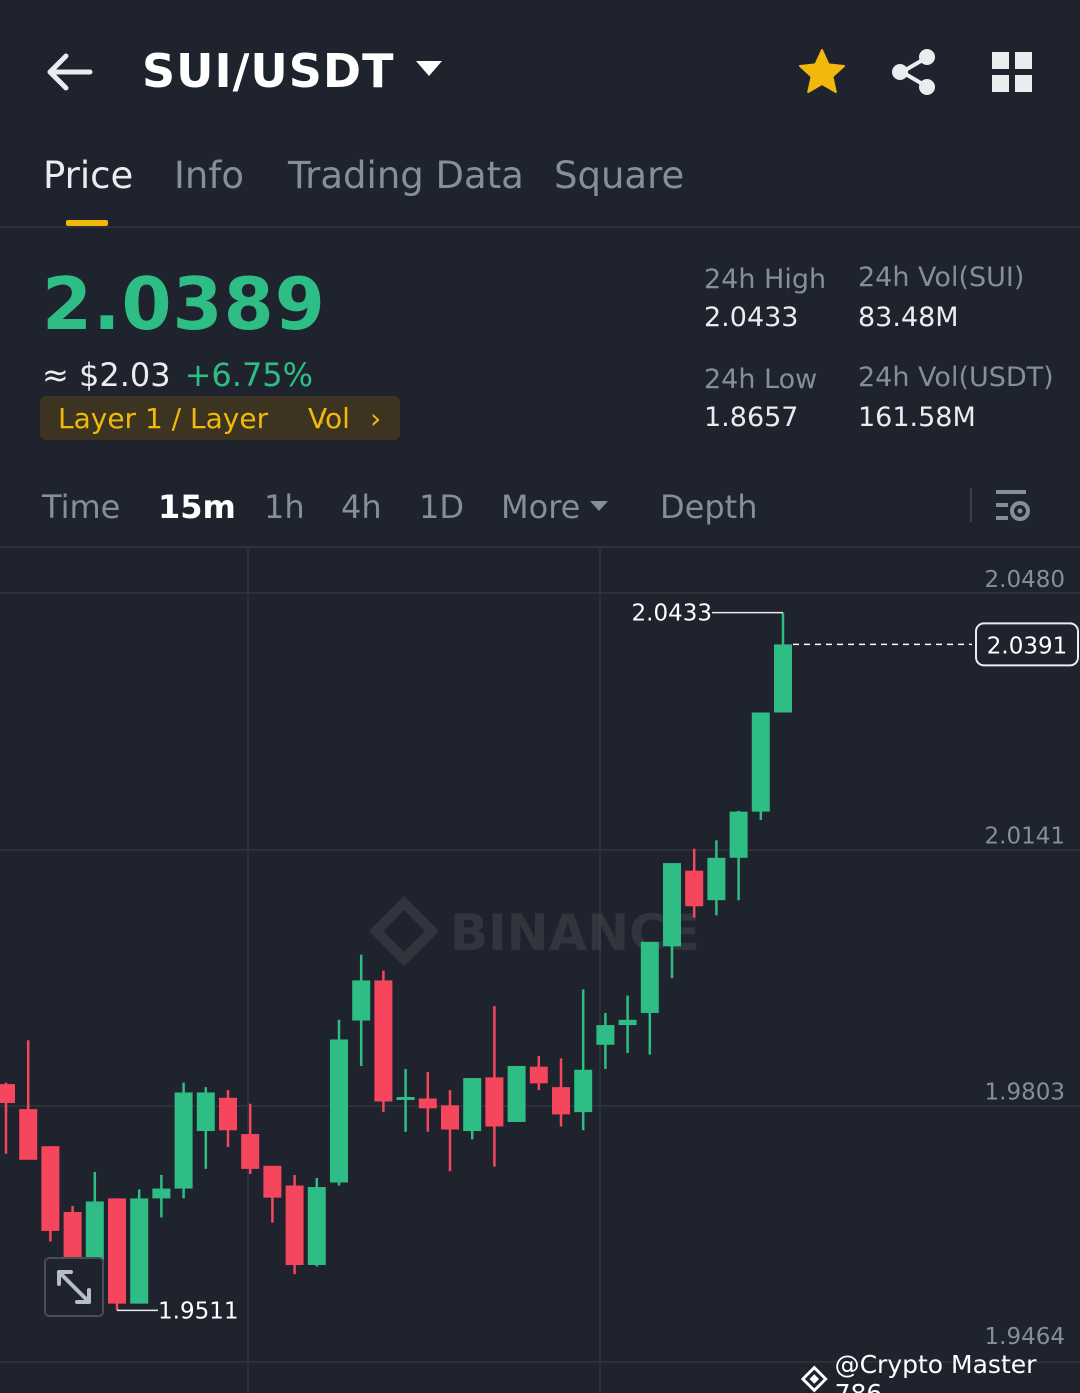  I want to click on back-arrow-icon, so click(70, 72).